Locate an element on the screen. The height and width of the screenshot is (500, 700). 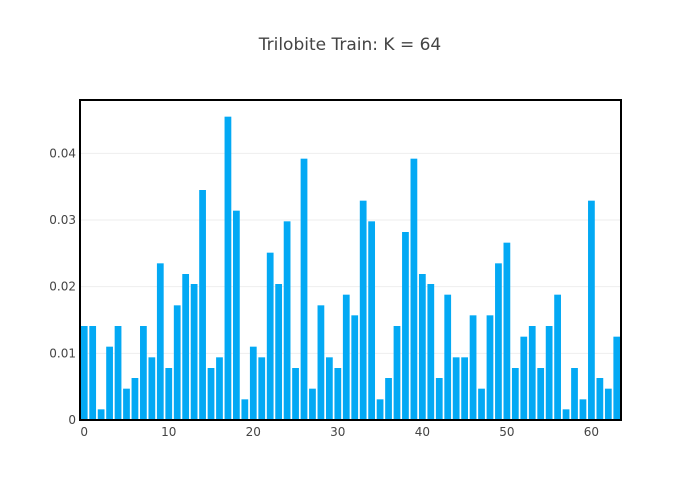
y-tick-label: 0.03 is located at coordinates (62, 220).